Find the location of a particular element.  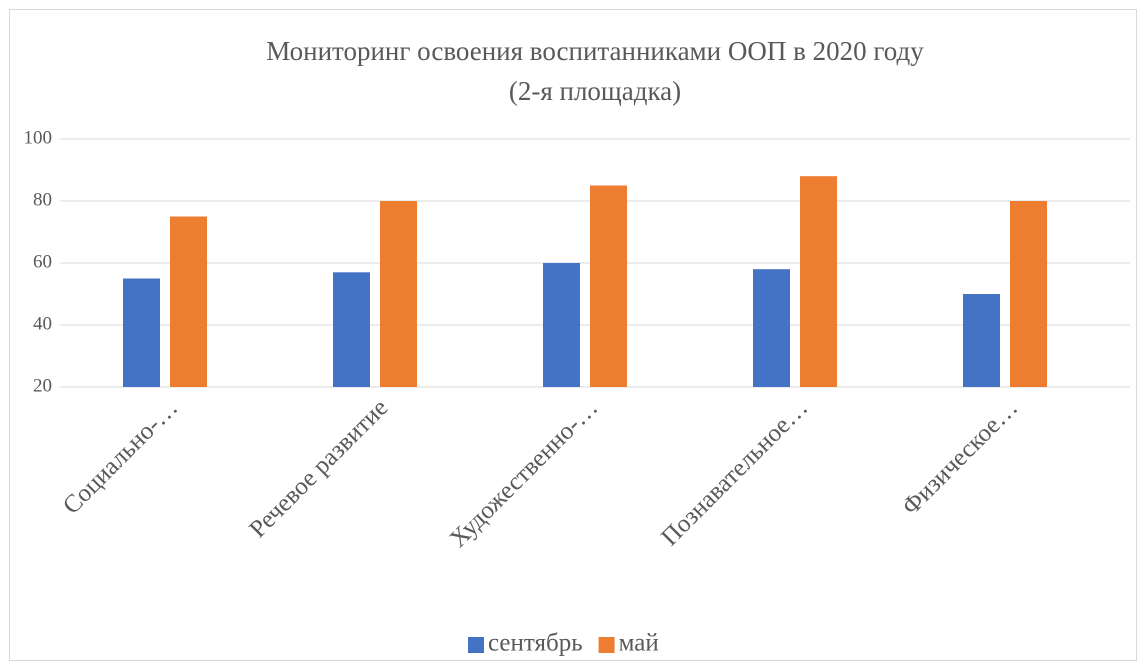

y-tick-label: 60 is located at coordinates (42, 261).